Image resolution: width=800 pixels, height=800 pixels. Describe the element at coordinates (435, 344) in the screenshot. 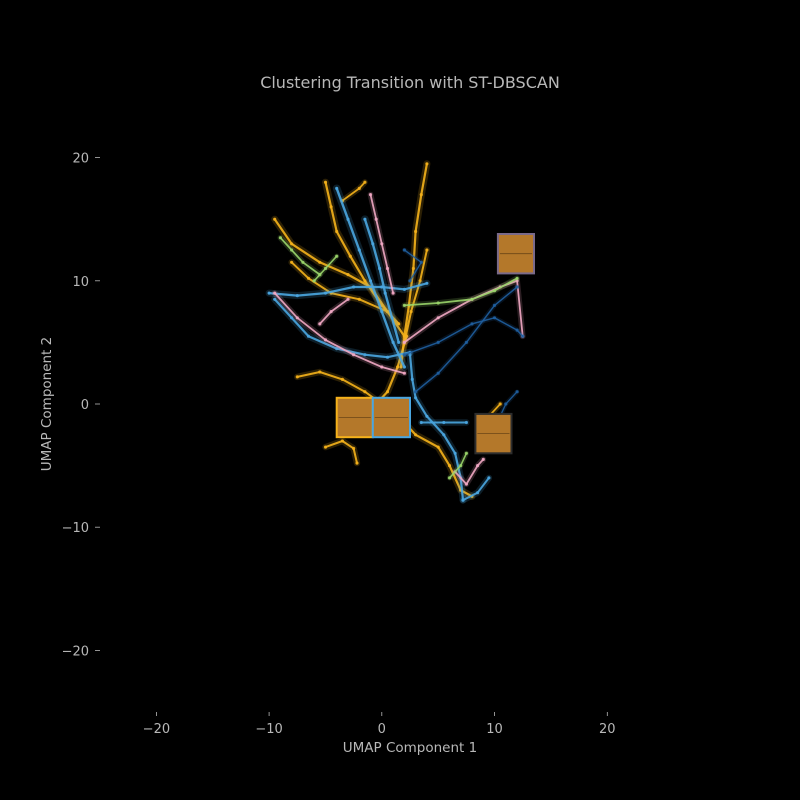

I see `box-layer` at that location.